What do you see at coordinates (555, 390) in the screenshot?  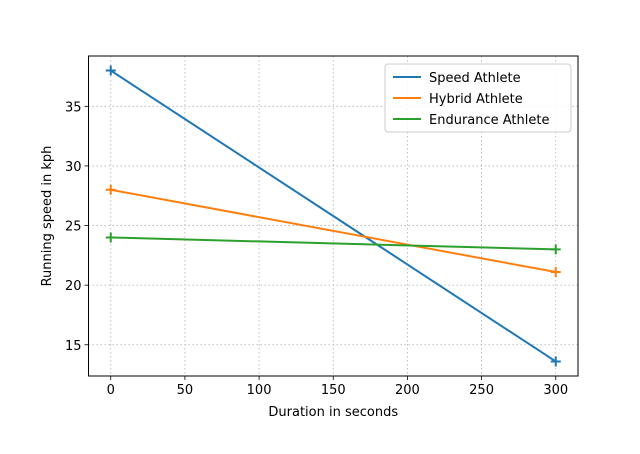 I see `x-tick-label: 300` at bounding box center [555, 390].